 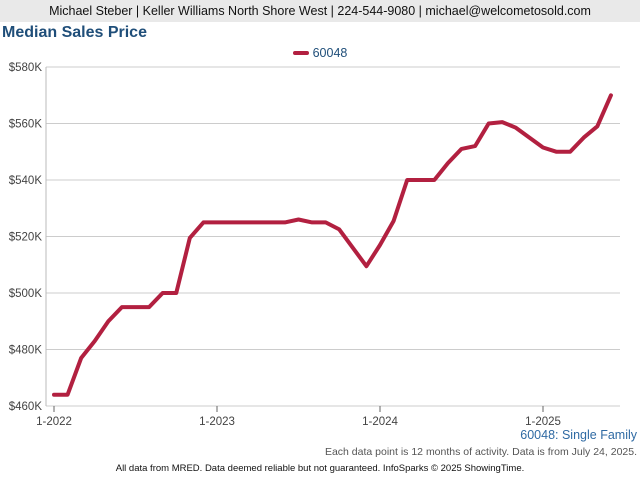 What do you see at coordinates (26, 68) in the screenshot?
I see `y-tick-label: $580K` at bounding box center [26, 68].